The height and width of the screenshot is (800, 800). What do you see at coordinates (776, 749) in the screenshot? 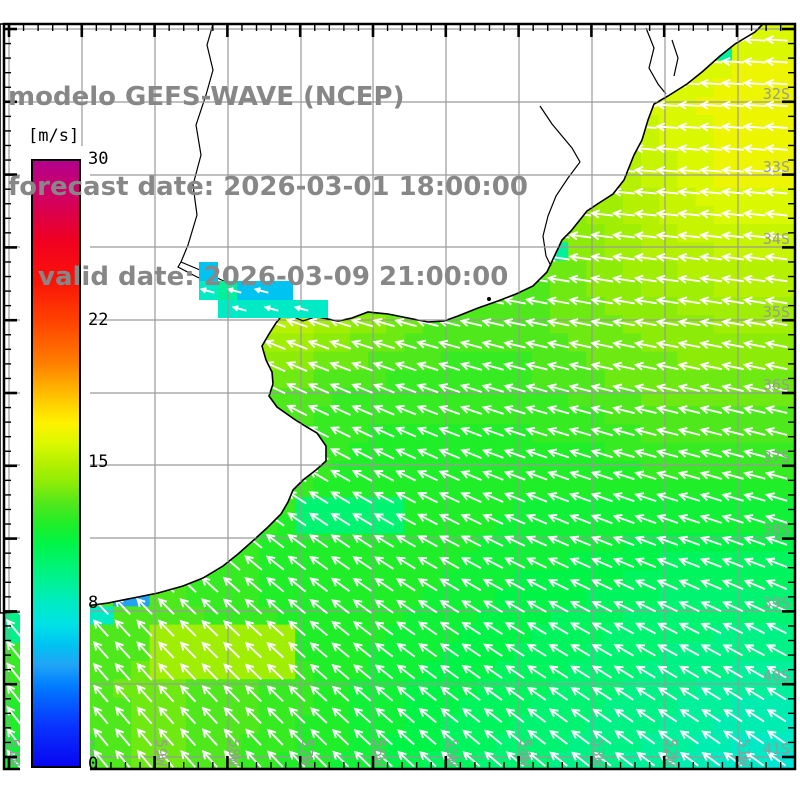
I see `lat-label: 41S` at bounding box center [776, 749].